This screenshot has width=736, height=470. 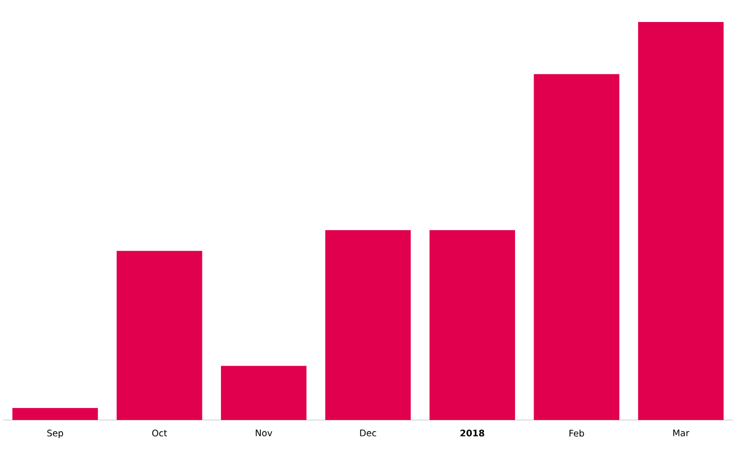 What do you see at coordinates (681, 433) in the screenshot?
I see `x-tick-label: Mar` at bounding box center [681, 433].